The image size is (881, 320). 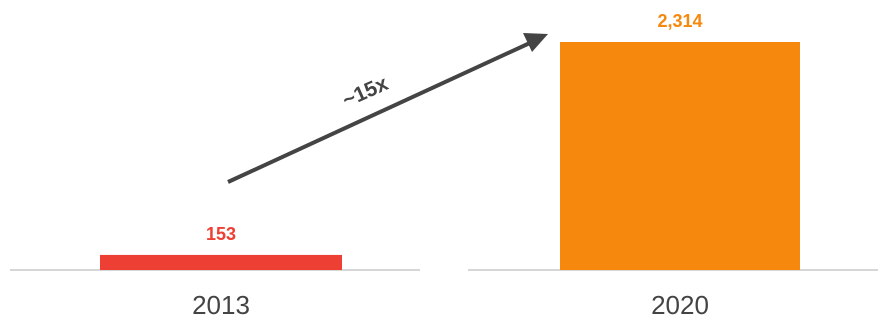 What do you see at coordinates (535, 42) in the screenshot?
I see `growth-arrow-head` at bounding box center [535, 42].